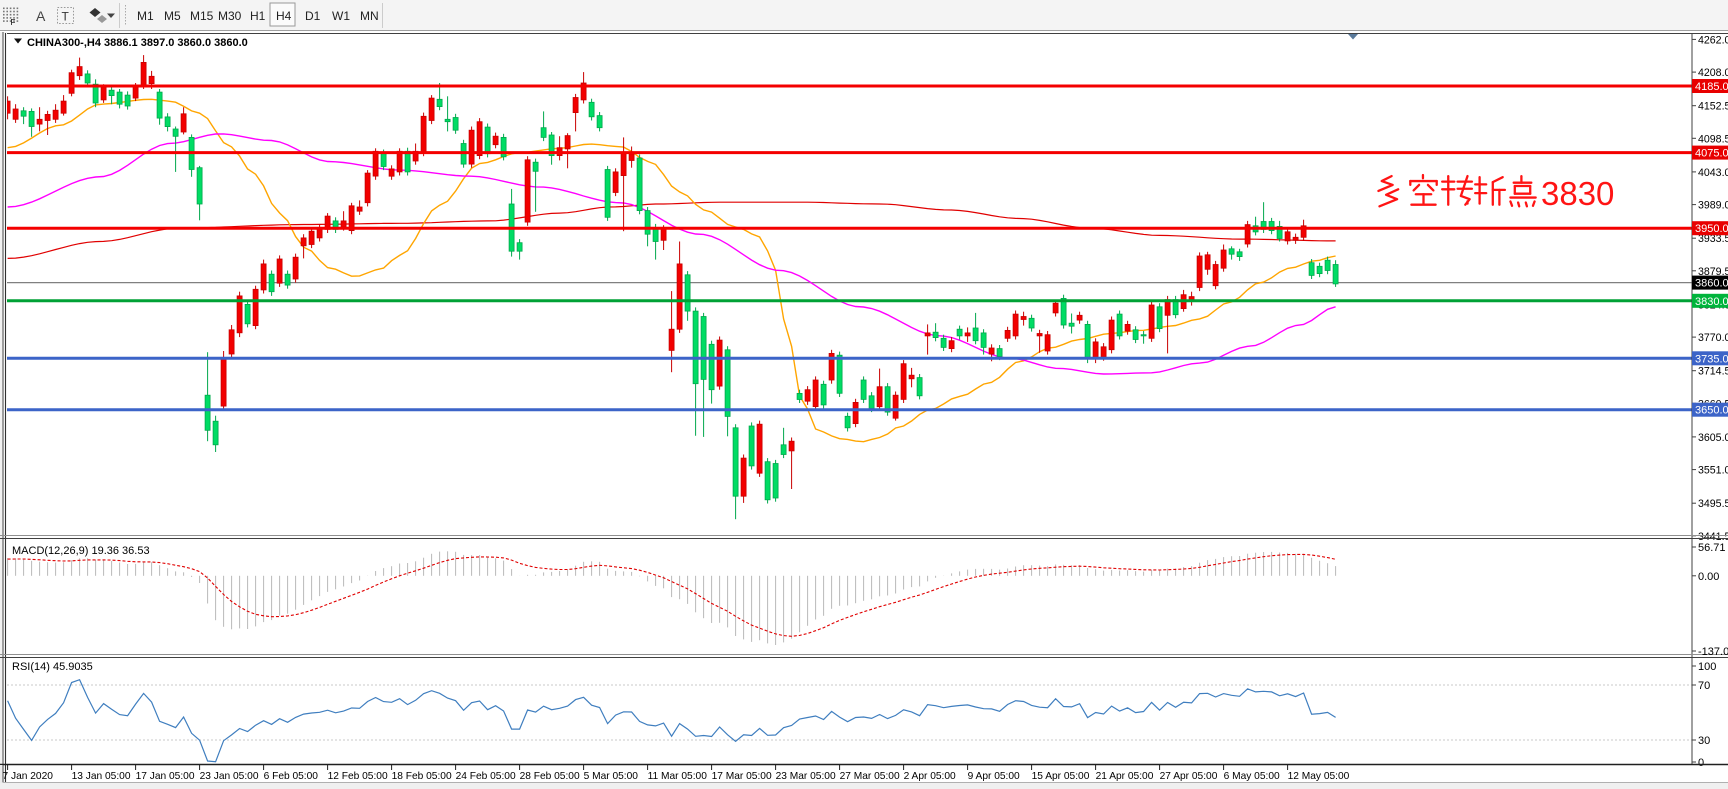 This screenshot has width=1728, height=789. I want to click on svg-text: 3989.0, so click(1713, 206).